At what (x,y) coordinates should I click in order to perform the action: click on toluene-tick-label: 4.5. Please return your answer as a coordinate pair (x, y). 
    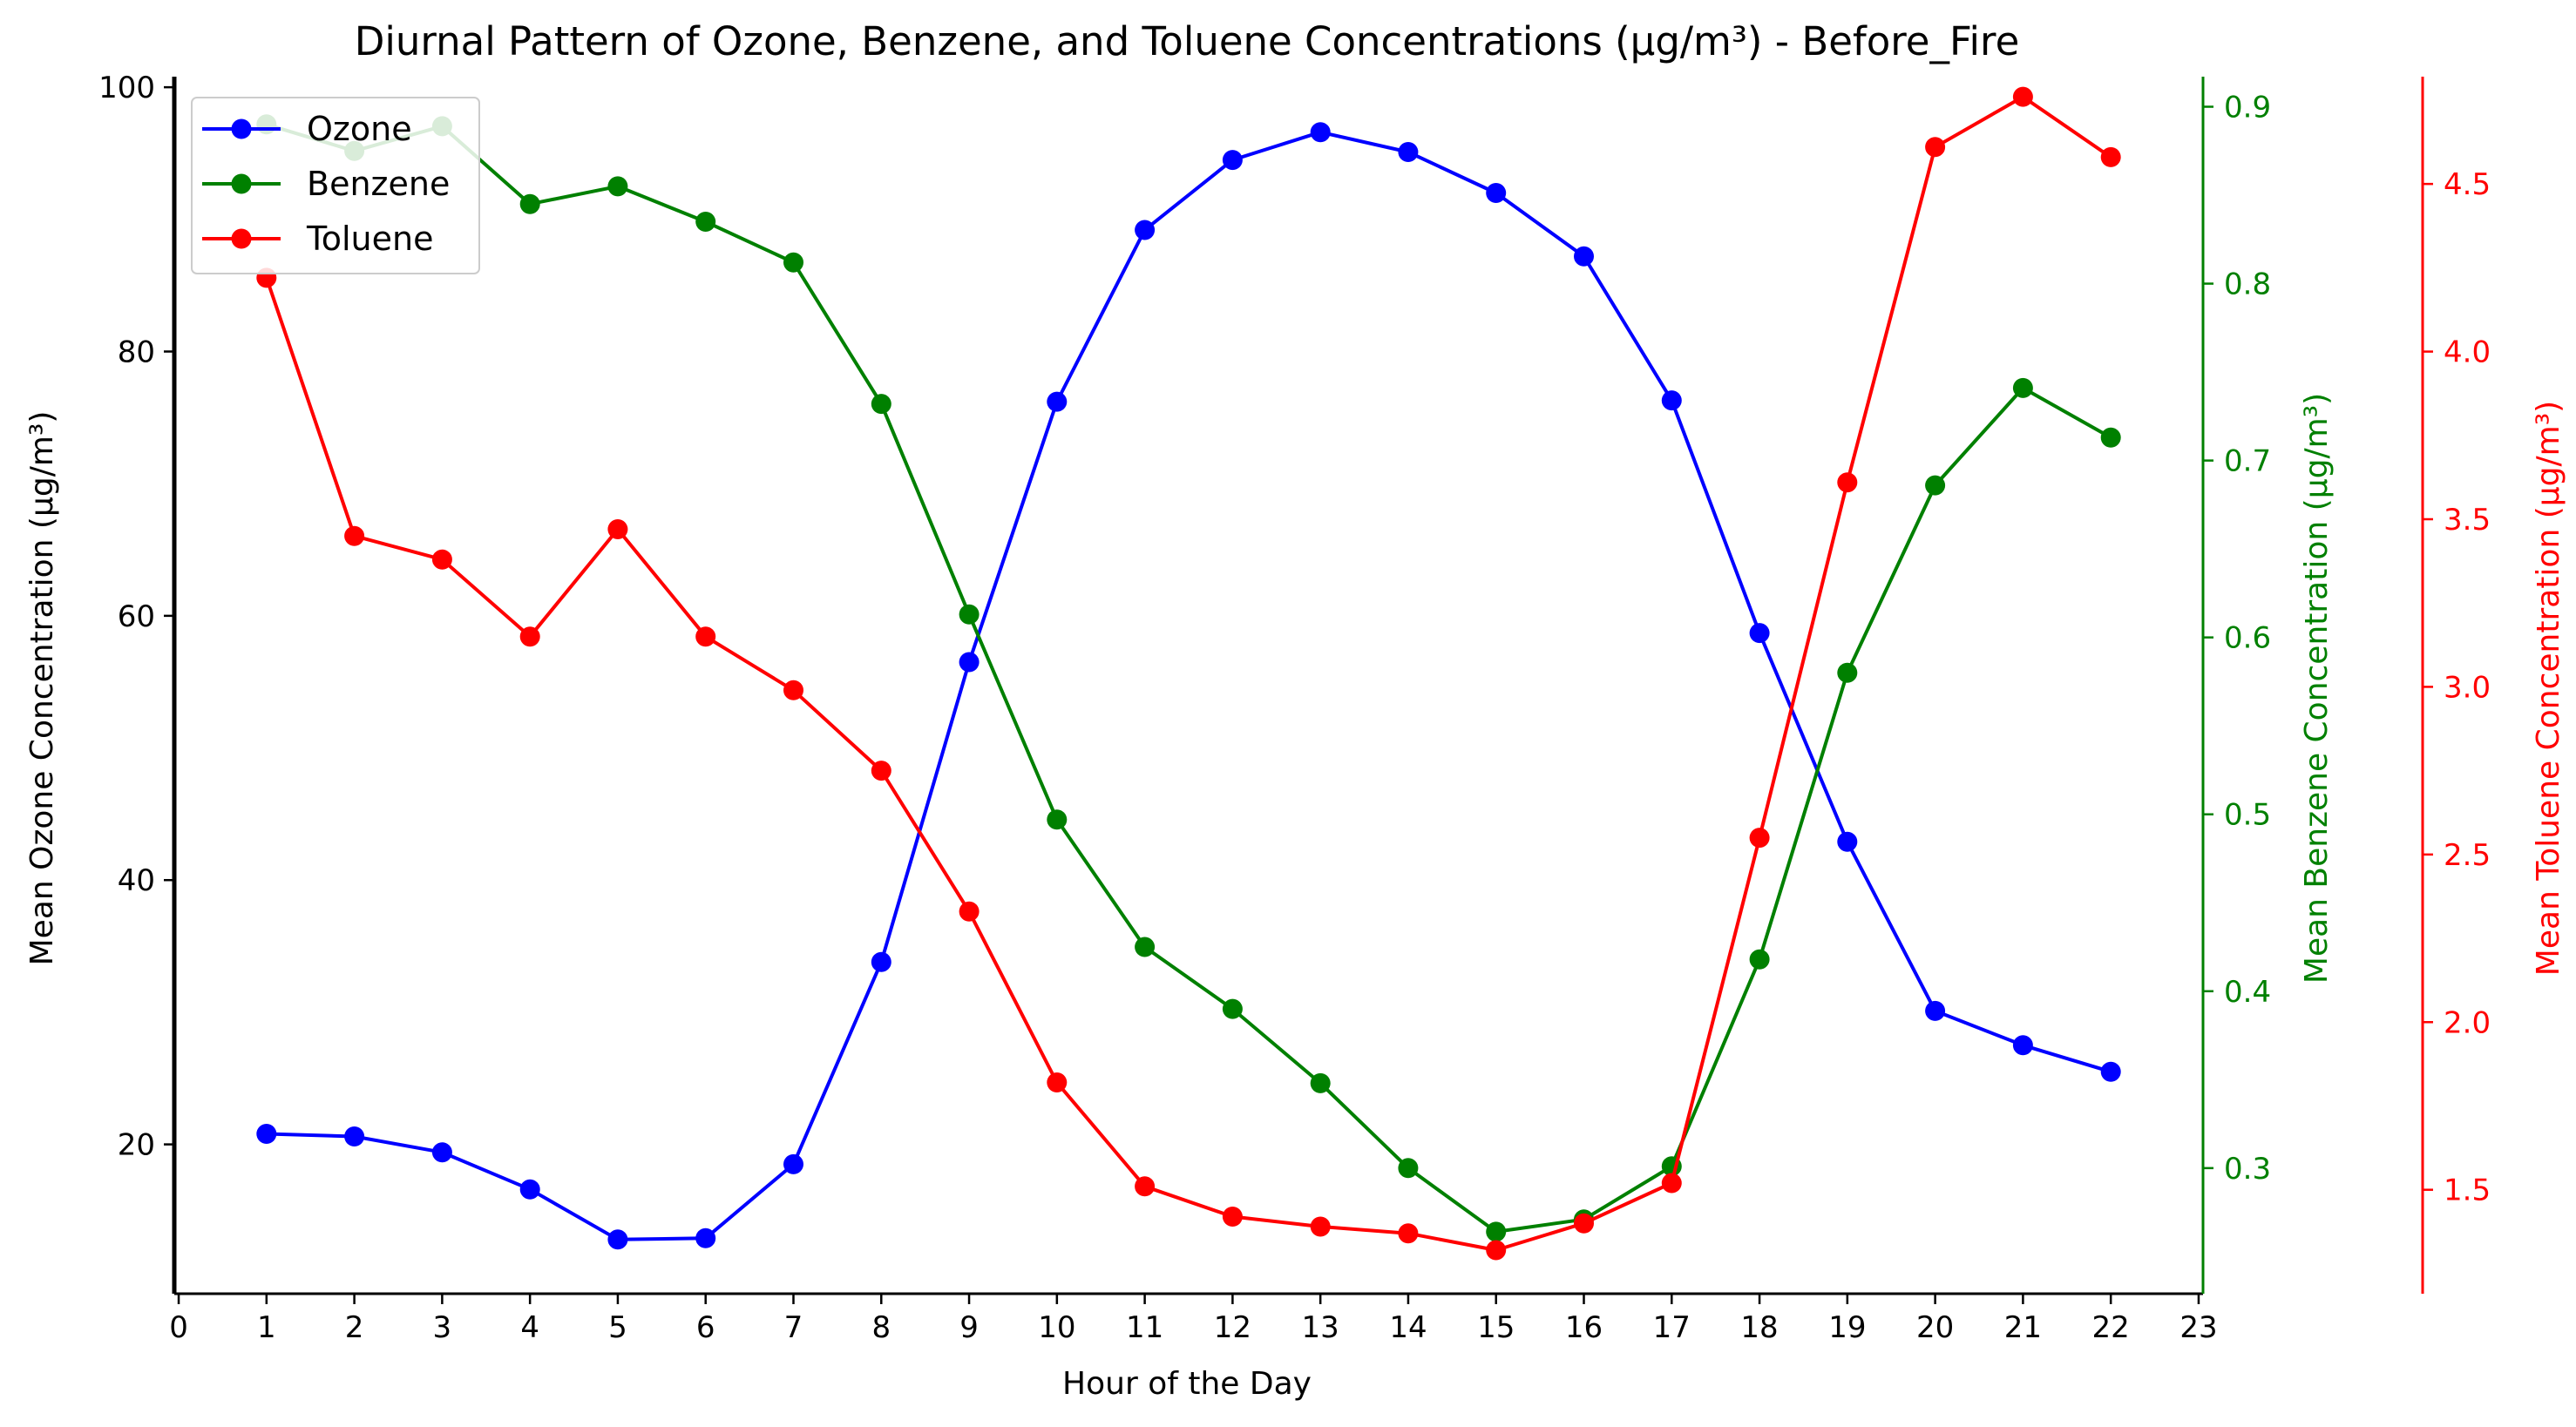
    Looking at the image, I should click on (2468, 185).